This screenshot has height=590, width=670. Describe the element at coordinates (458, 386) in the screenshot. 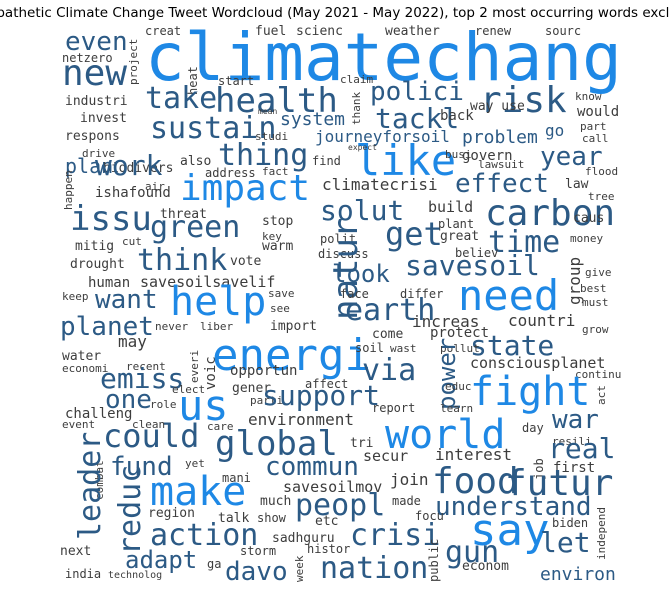

I see `word: educ` at that location.